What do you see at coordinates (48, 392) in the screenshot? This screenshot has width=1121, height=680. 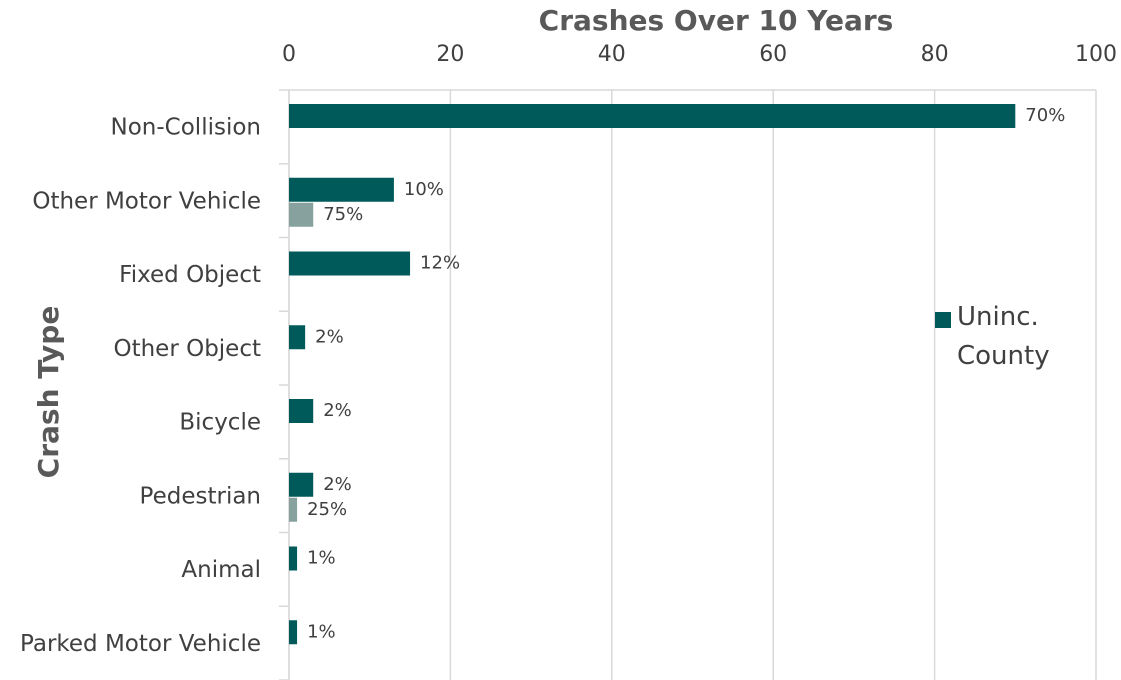 I see `y-axis-title: Crash Type` at bounding box center [48, 392].